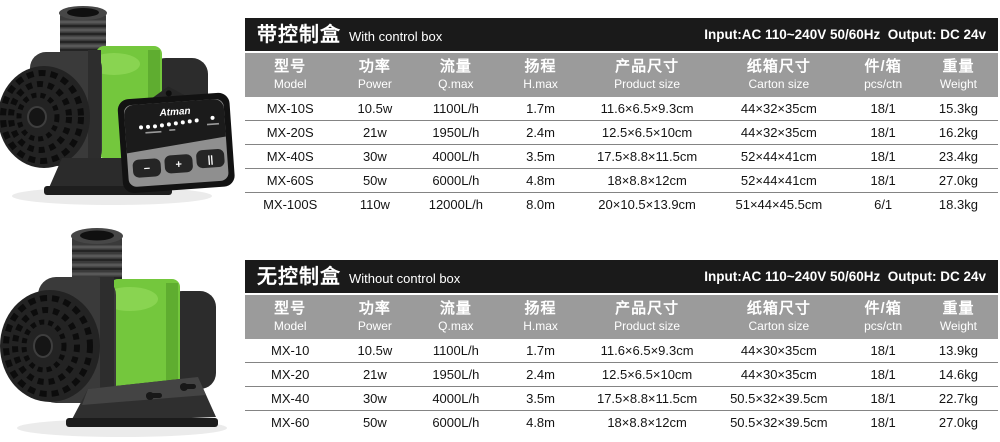  Describe the element at coordinates (290, 374) in the screenshot. I see `table-cell: MX-20` at that location.